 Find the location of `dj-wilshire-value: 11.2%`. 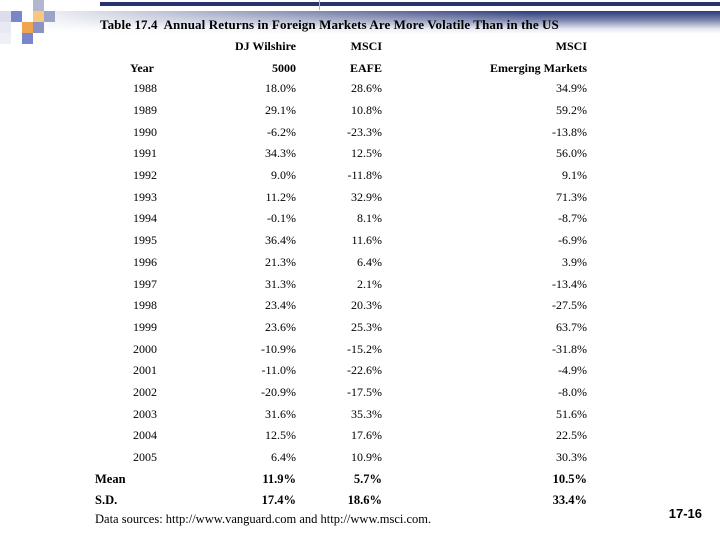

dj-wilshire-value: 11.2% is located at coordinates (280, 196).